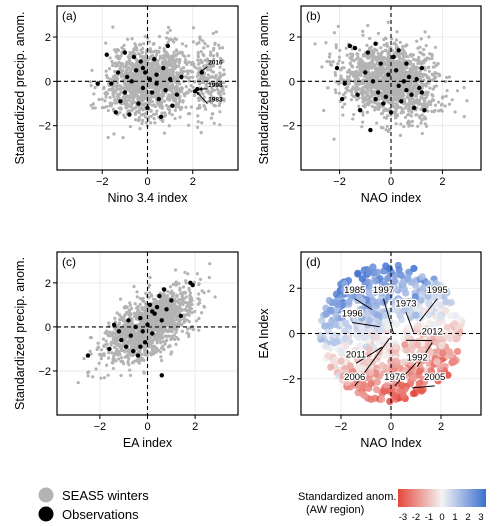 The image size is (500, 526). What do you see at coordinates (48, 38) in the screenshot?
I see `y-tick-label: 2` at bounding box center [48, 38].